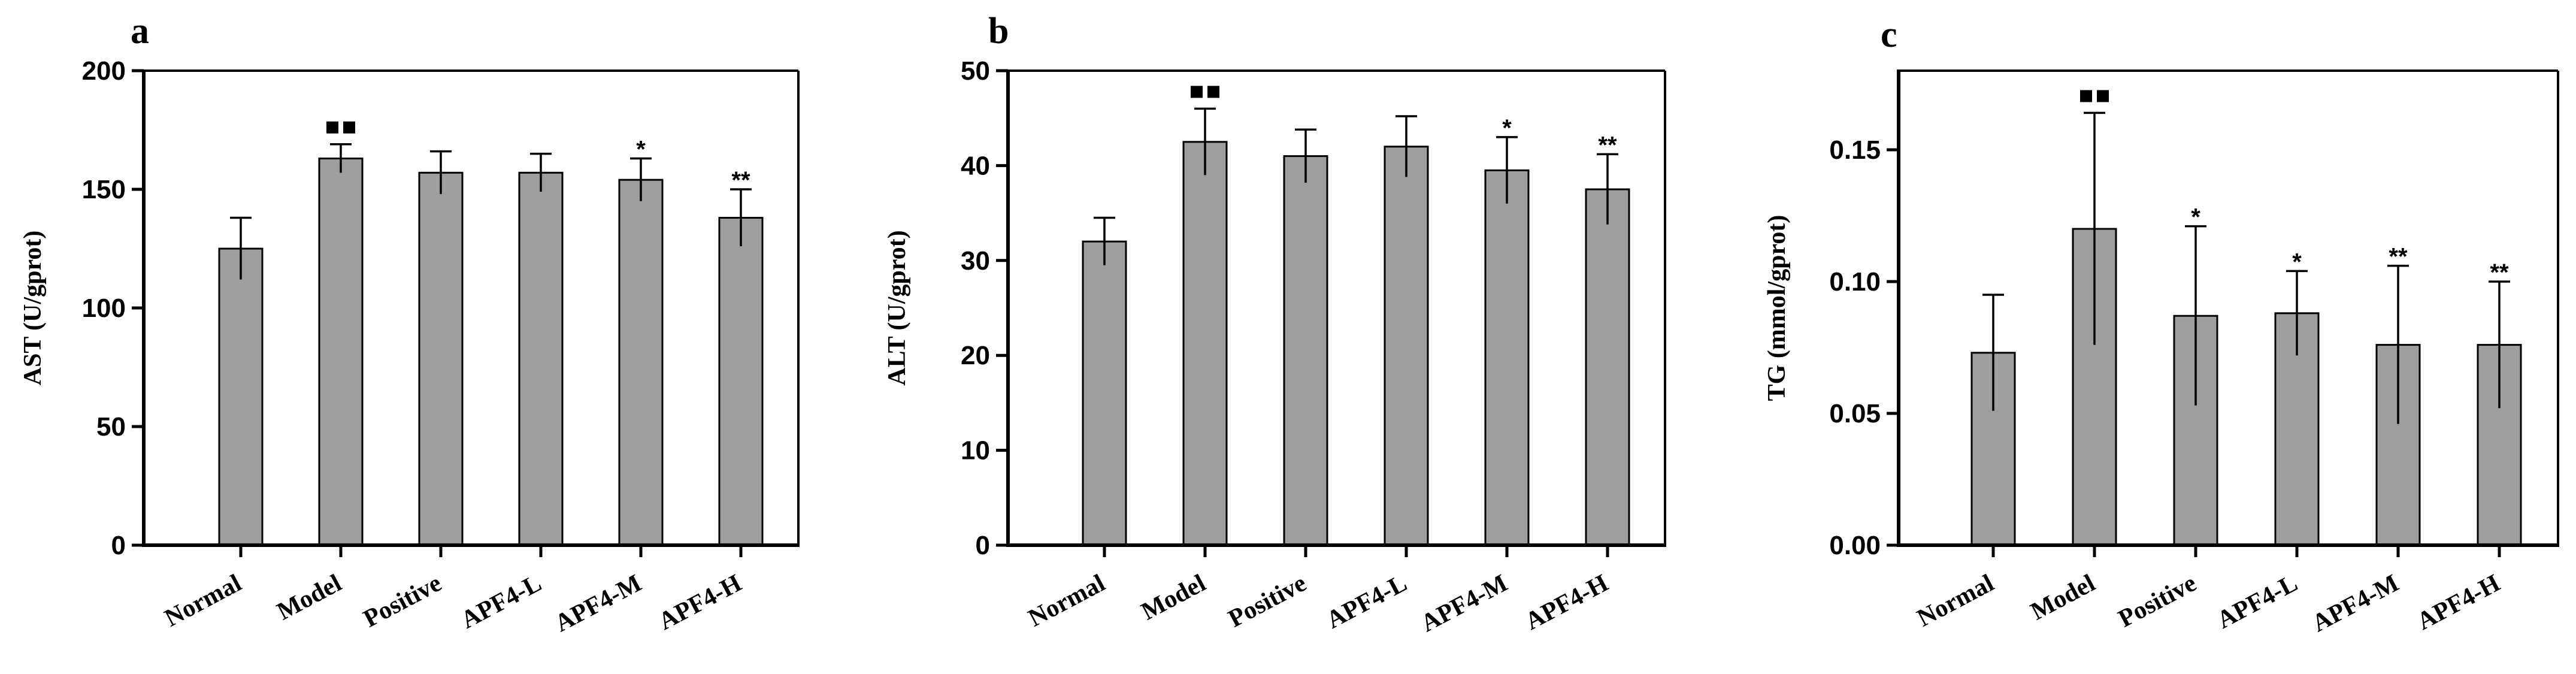 Image resolution: width=2576 pixels, height=674 pixels. I want to click on y-tick-label: 30, so click(975, 261).